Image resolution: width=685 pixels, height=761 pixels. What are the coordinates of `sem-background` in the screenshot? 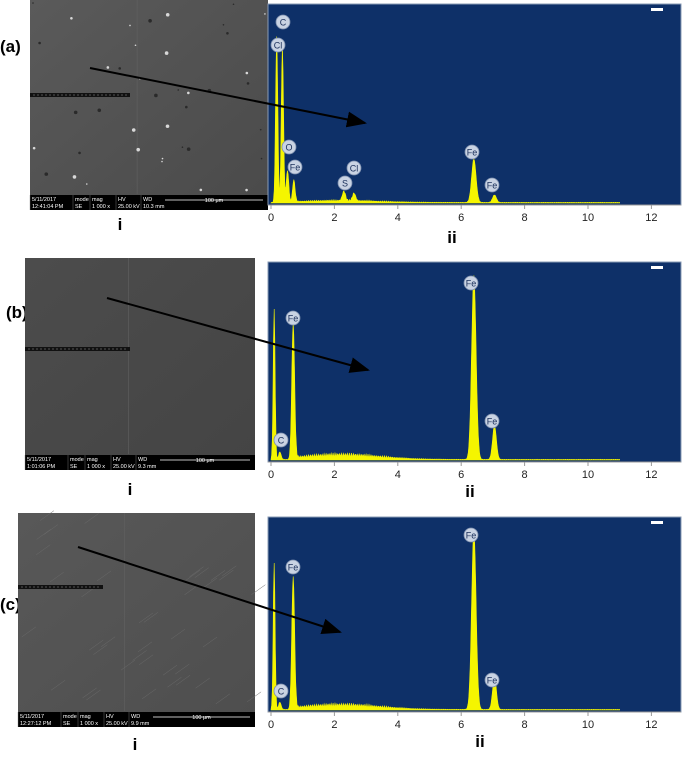 It's located at (136, 620).